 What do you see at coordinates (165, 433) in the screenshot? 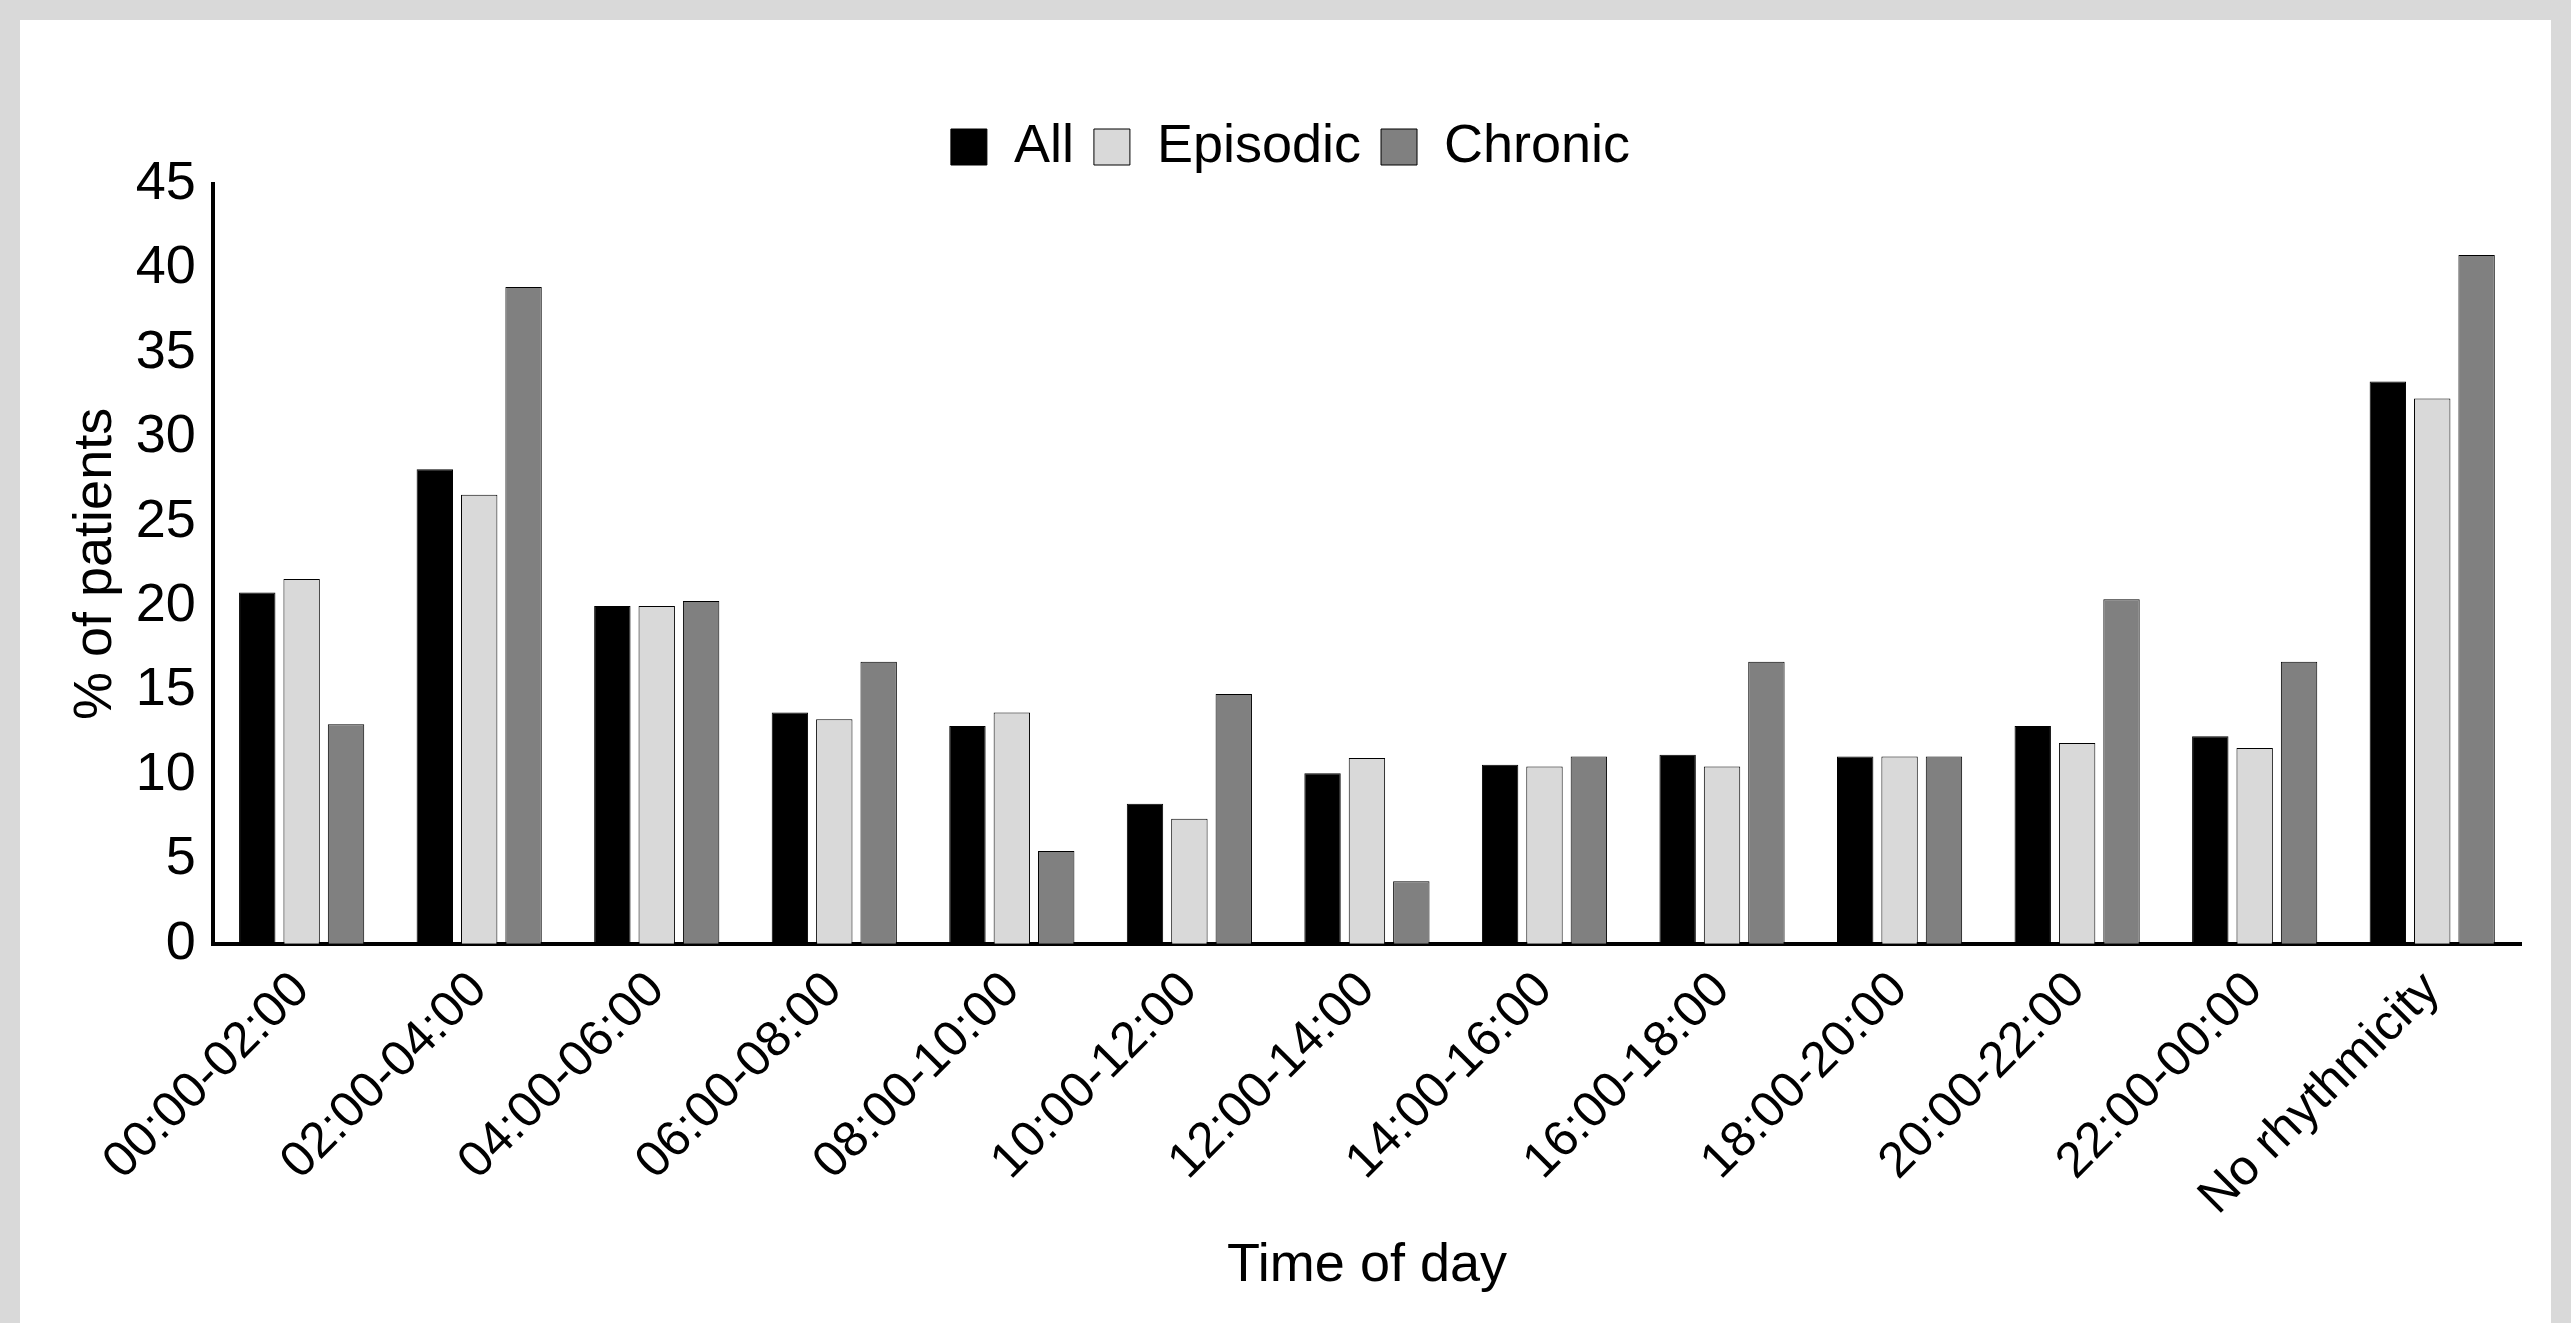
I see `y-tick-label: 30` at bounding box center [165, 433].